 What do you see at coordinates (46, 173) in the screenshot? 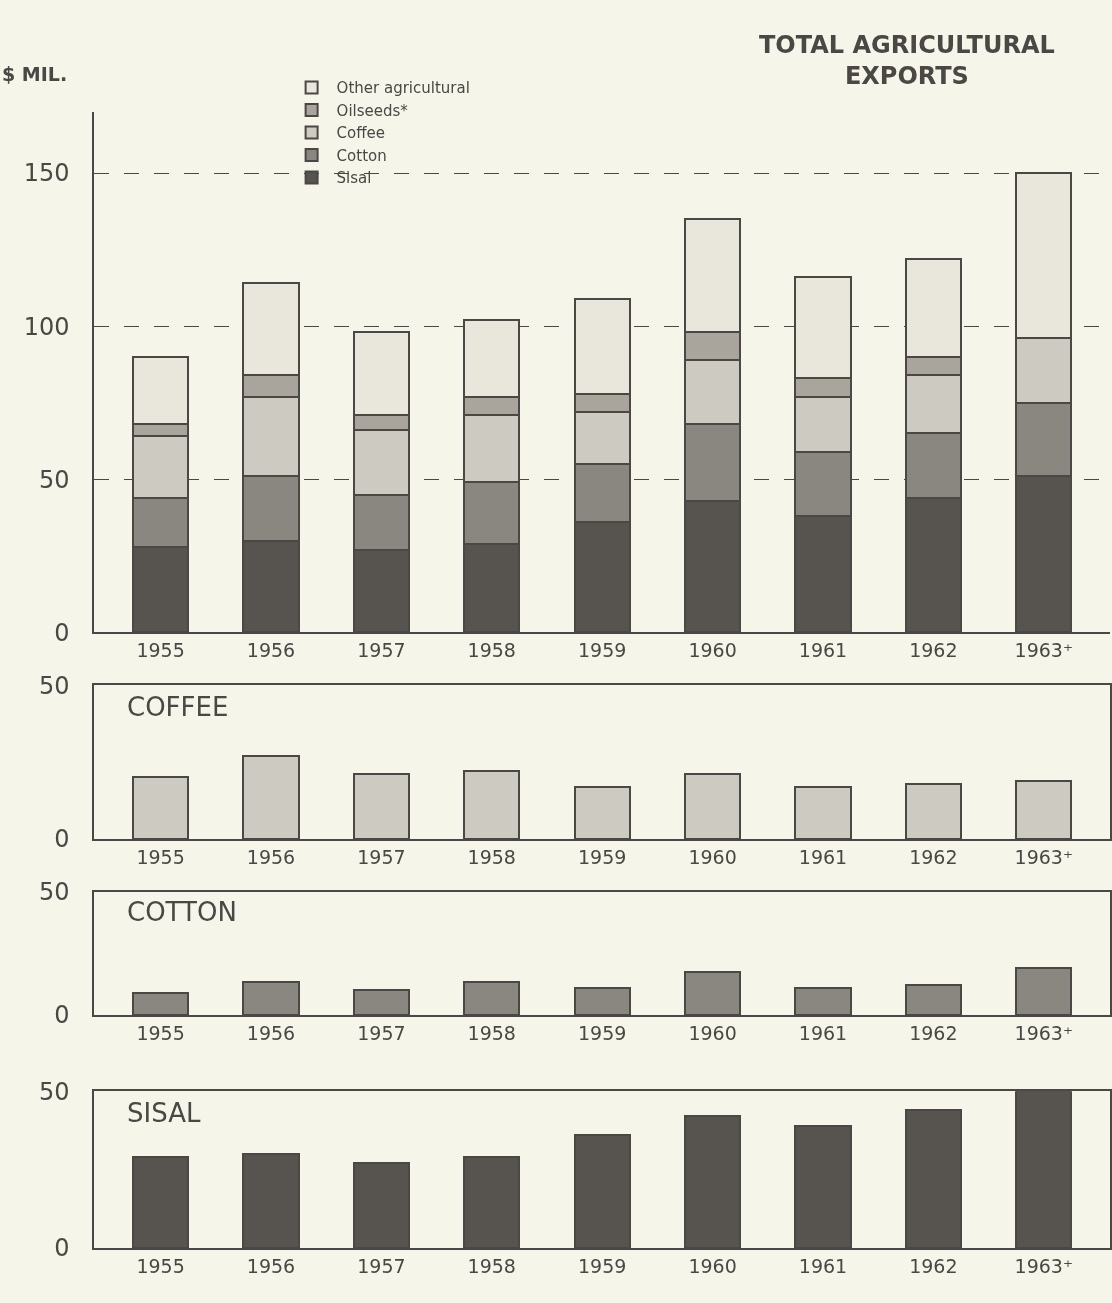
I see `y-tick-label: 150` at bounding box center [46, 173].